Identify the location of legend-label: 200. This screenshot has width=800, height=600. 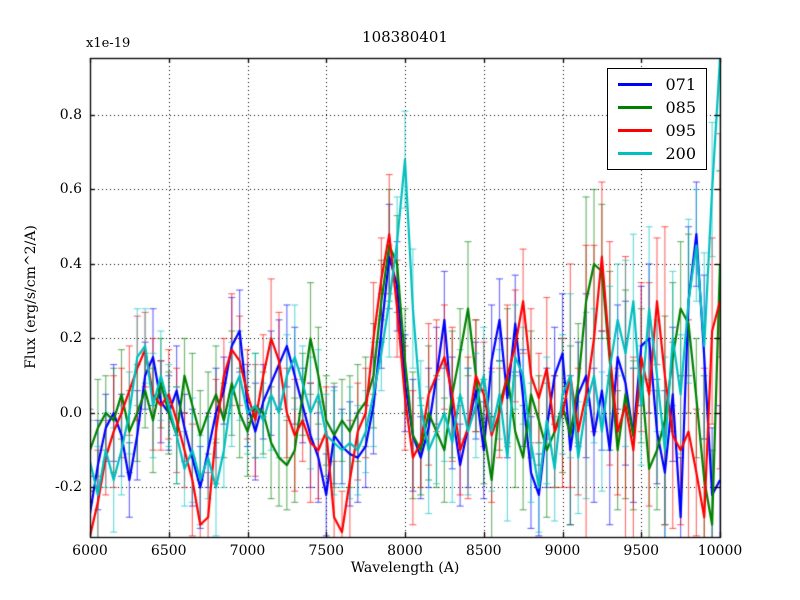
(680, 153).